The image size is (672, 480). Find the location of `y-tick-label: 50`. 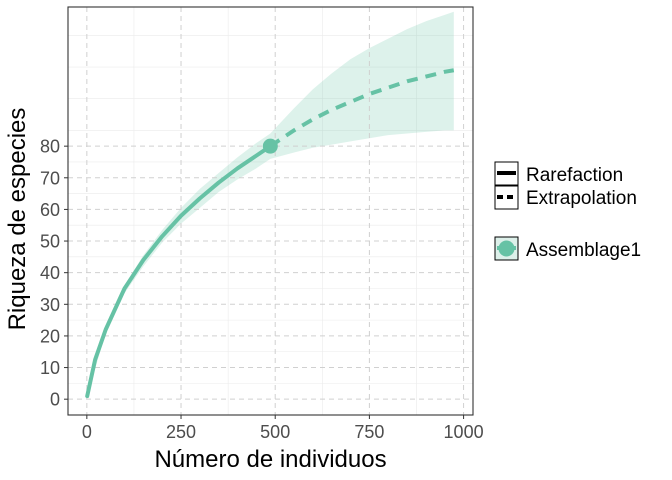

y-tick-label: 50 is located at coordinates (50, 242).